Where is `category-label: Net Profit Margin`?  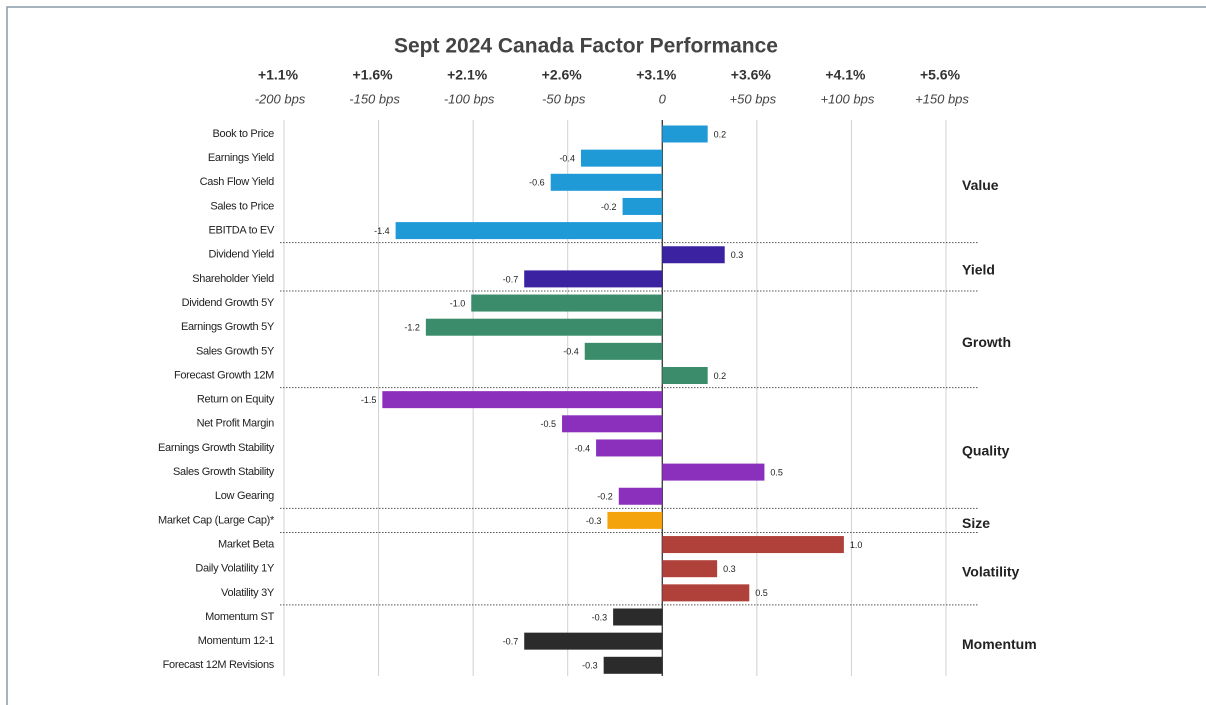
category-label: Net Profit Margin is located at coordinates (236, 424).